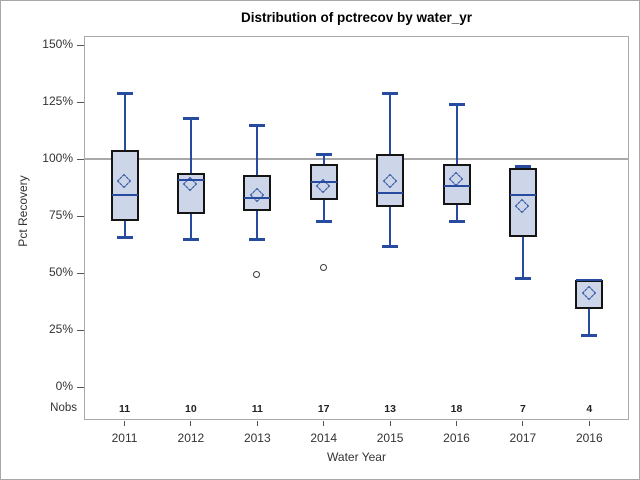  I want to click on x-axis-tick-label: 2011, so click(124, 438).